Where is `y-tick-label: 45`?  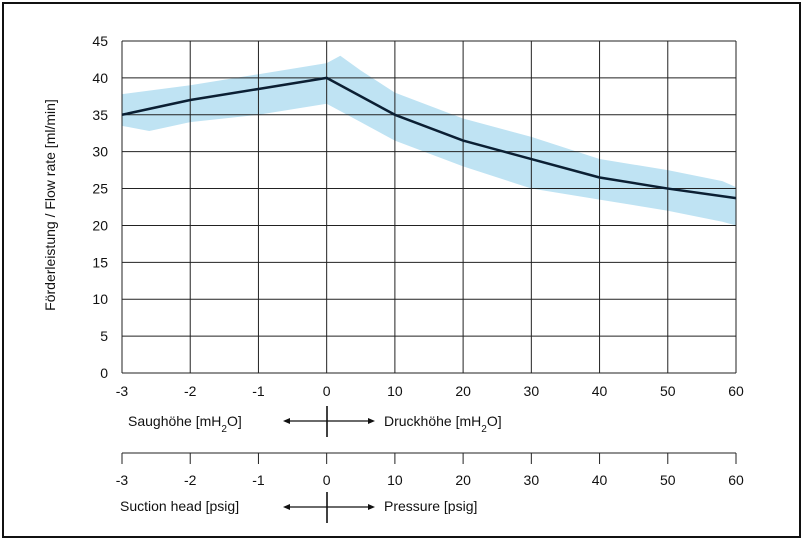 y-tick-label: 45 is located at coordinates (100, 41).